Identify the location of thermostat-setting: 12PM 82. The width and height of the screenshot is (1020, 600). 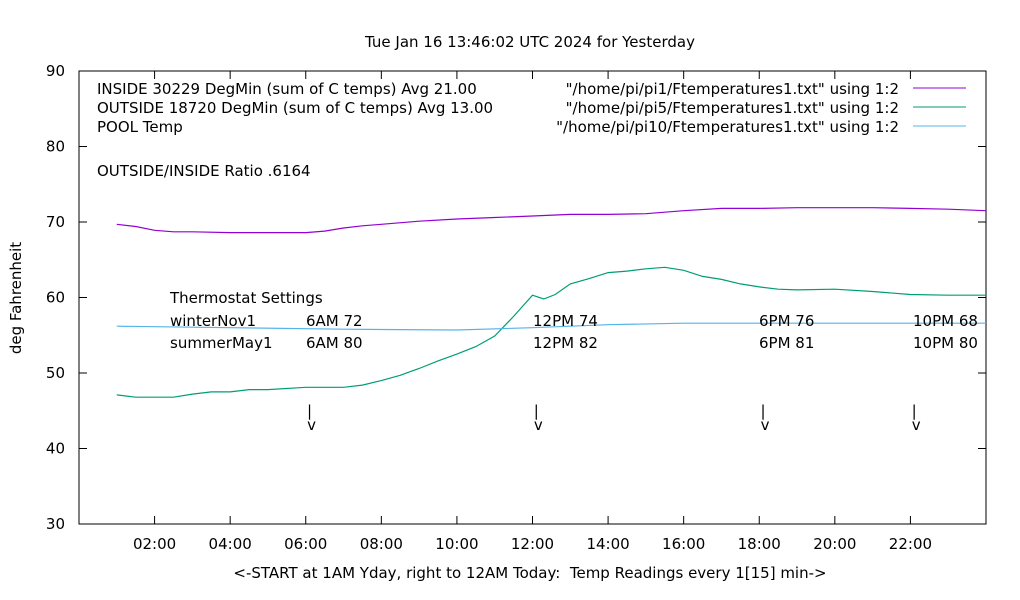
(565, 343).